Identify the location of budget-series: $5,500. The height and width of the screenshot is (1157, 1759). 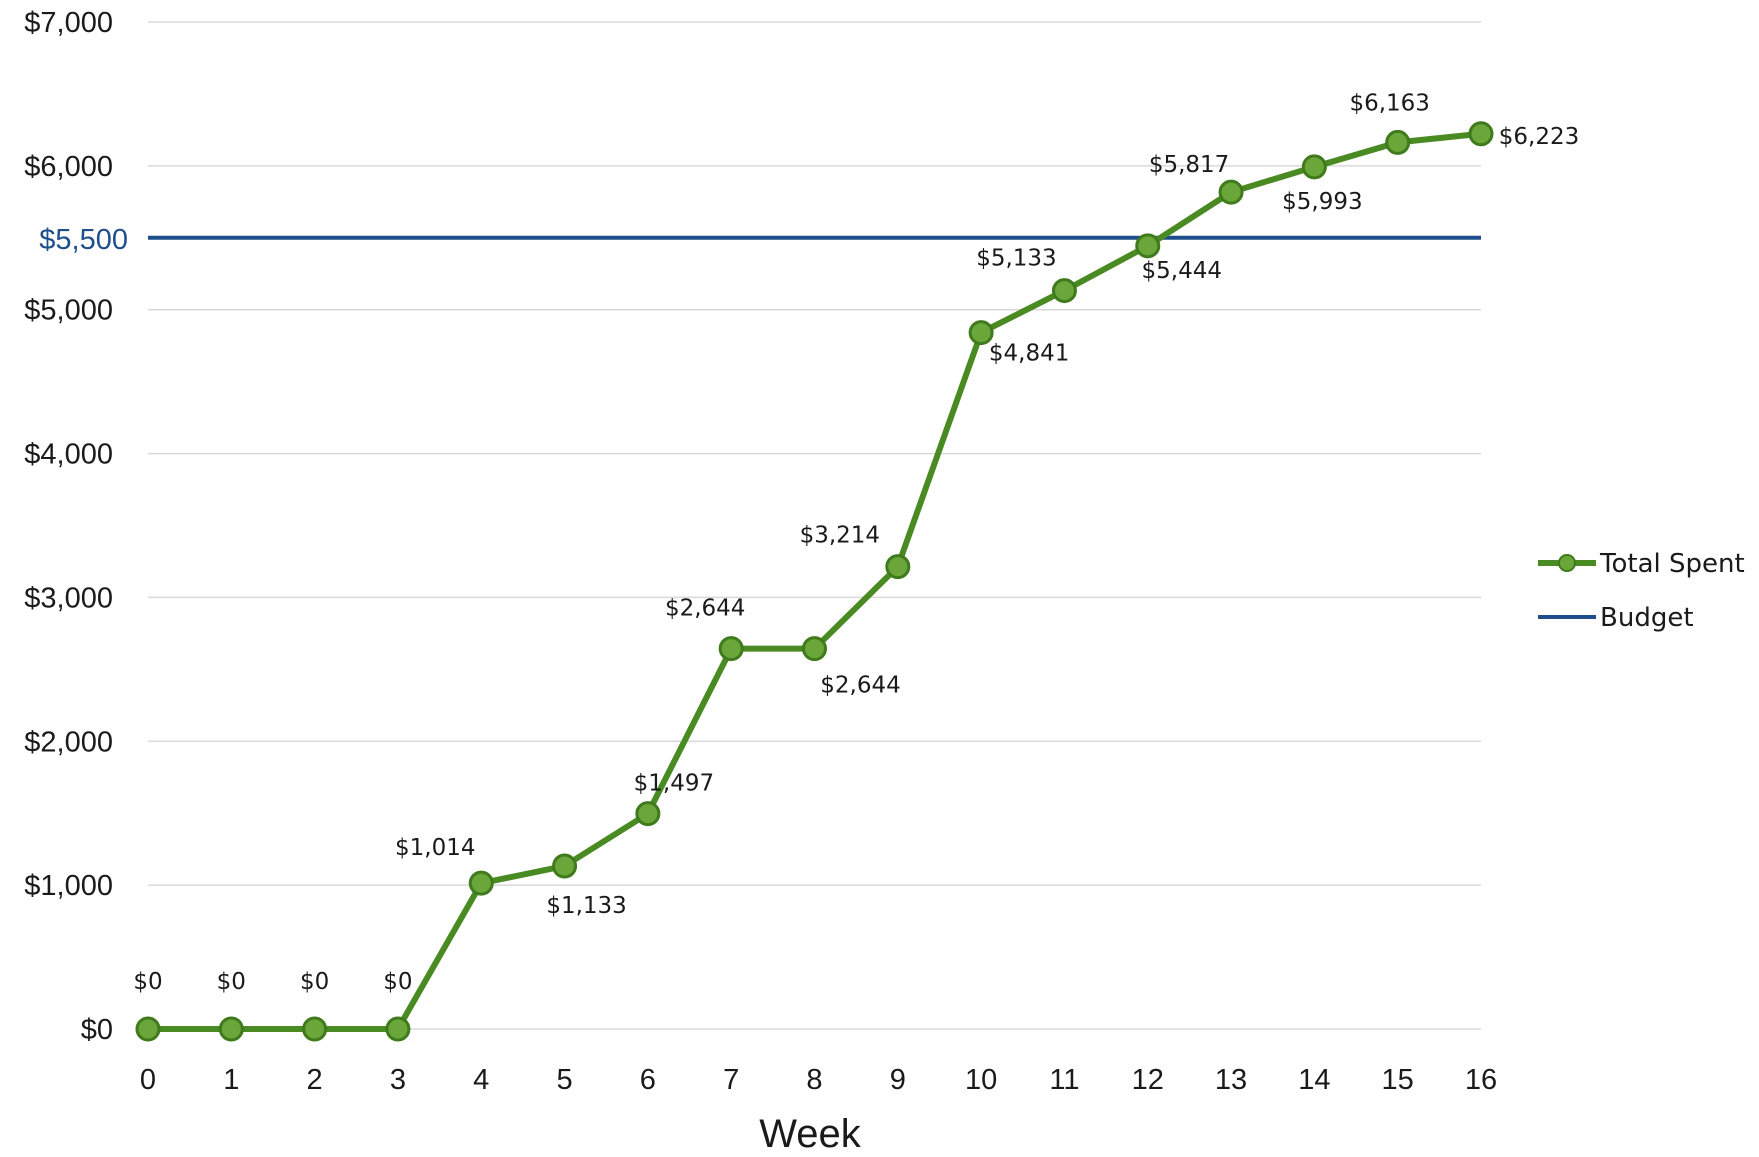
(760, 240).